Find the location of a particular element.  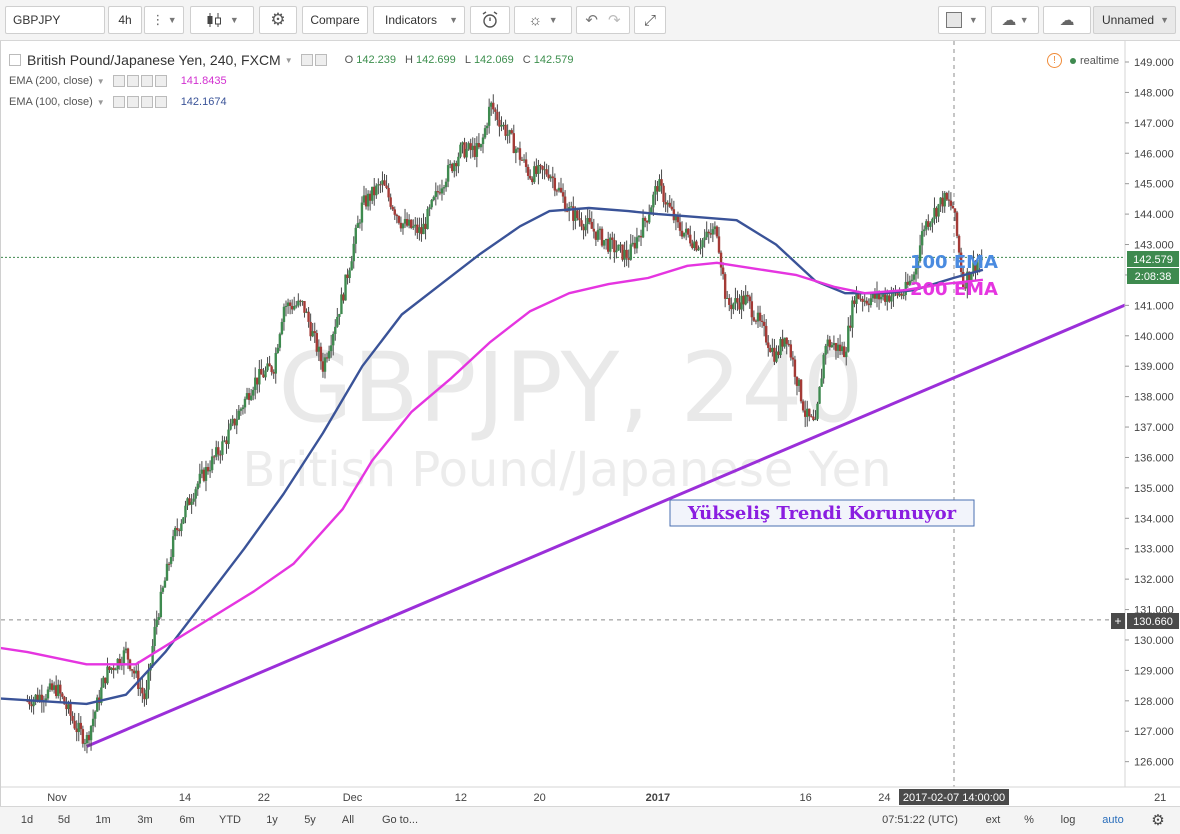

percent-scale-toggle: % is located at coordinates (1029, 820).